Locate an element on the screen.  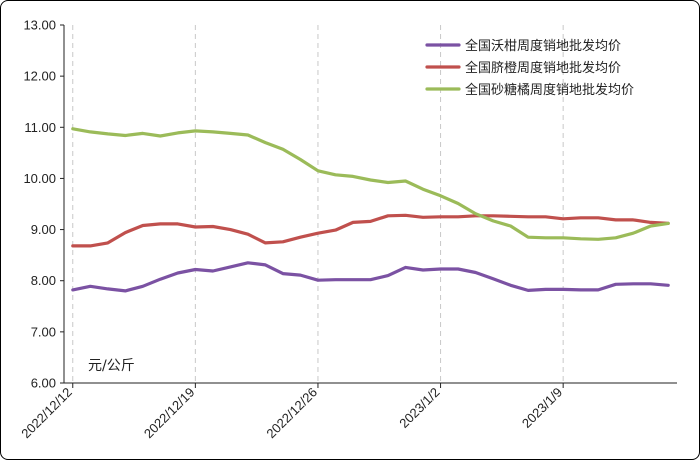
legend-label: 全国脐橙周度销地批发均价 is located at coordinates (543, 68).